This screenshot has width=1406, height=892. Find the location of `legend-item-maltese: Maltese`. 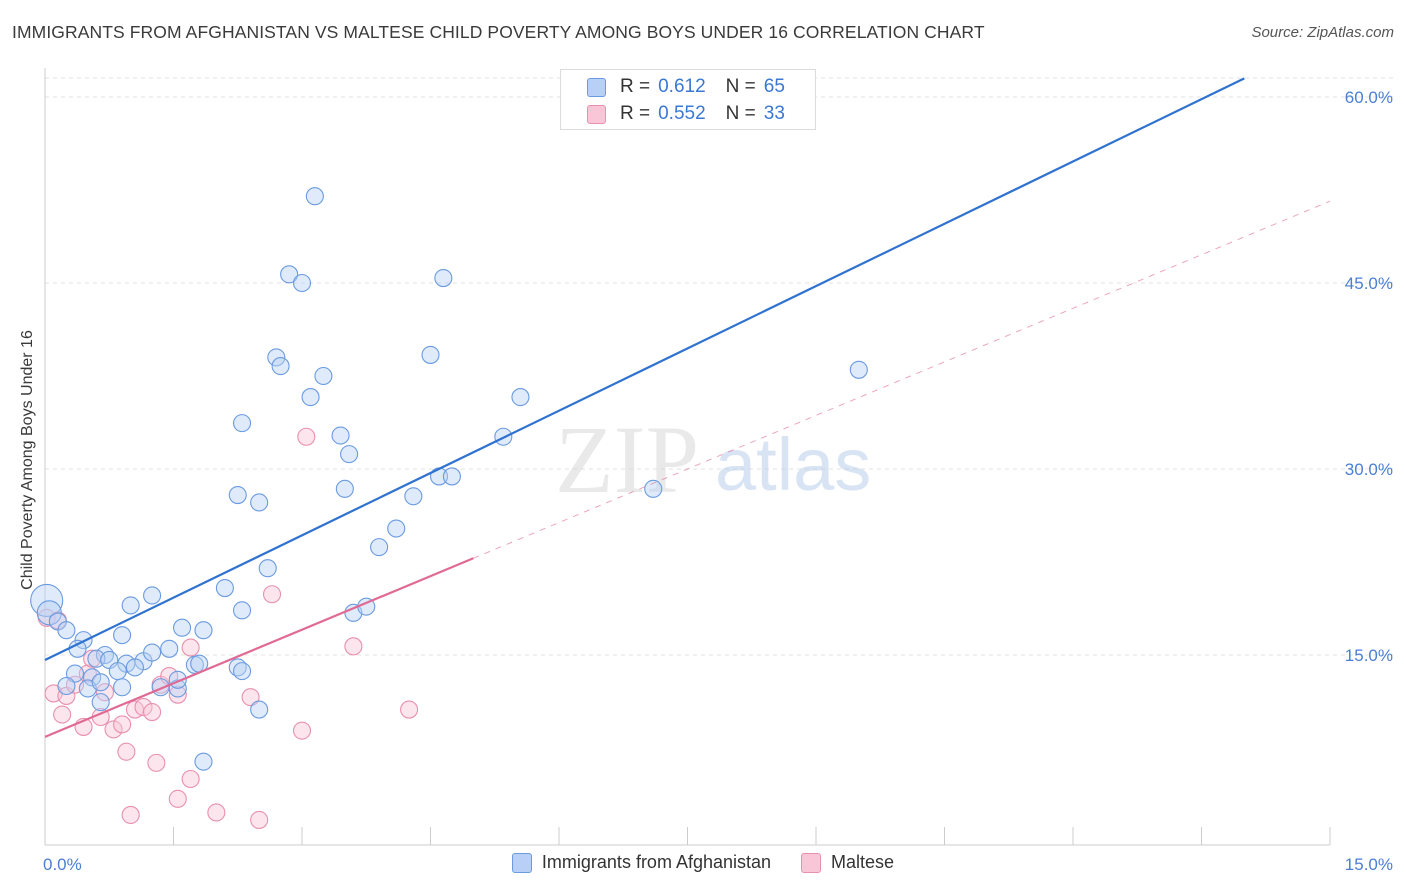

legend-item-maltese: Maltese is located at coordinates (847, 862).